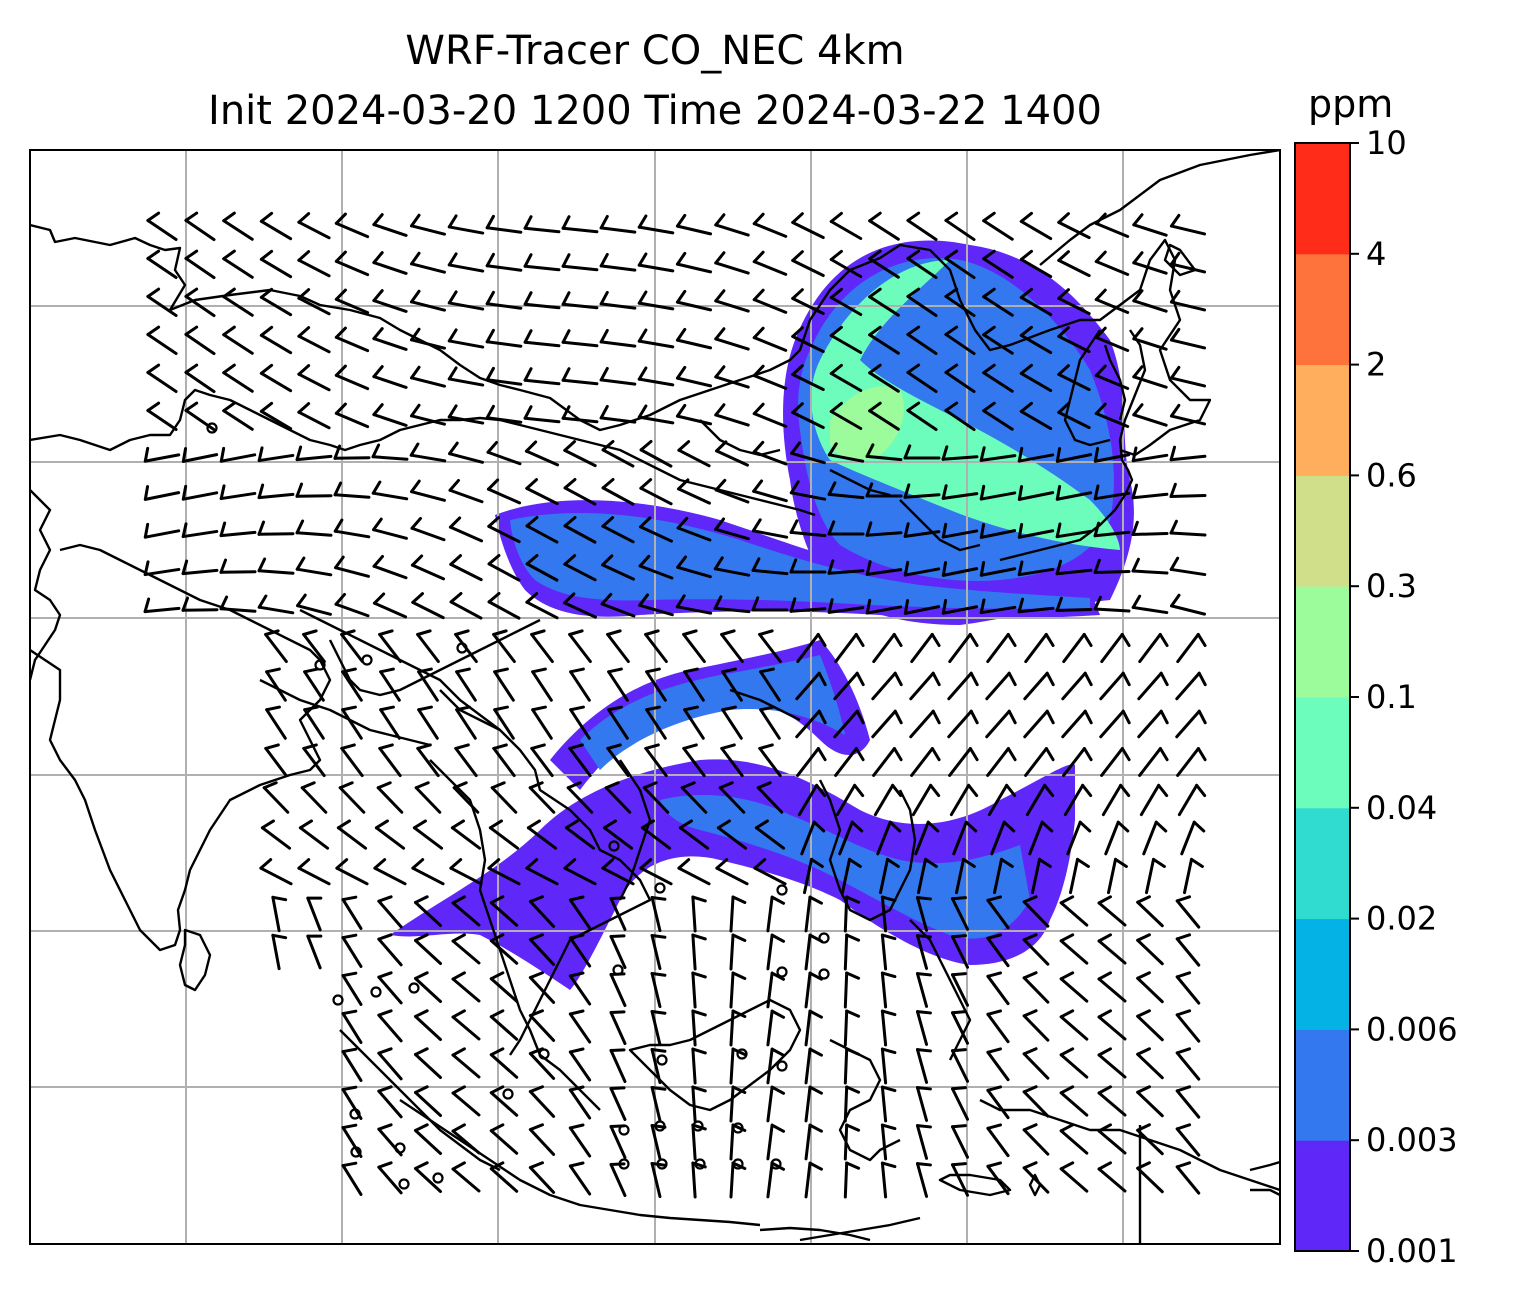  I want to click on colorbar-tick-label: 0.1, so click(1391, 697).